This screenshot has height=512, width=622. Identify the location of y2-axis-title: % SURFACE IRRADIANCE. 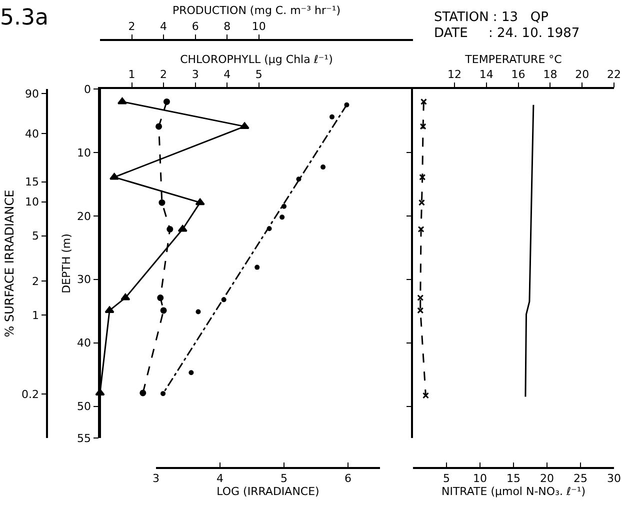
(9, 264).